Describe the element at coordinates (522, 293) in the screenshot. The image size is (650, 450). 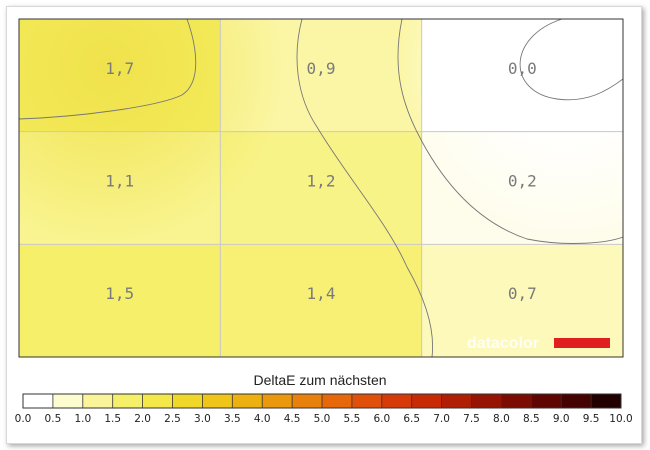
I see `cell-label-r3-c3: 0,7` at that location.